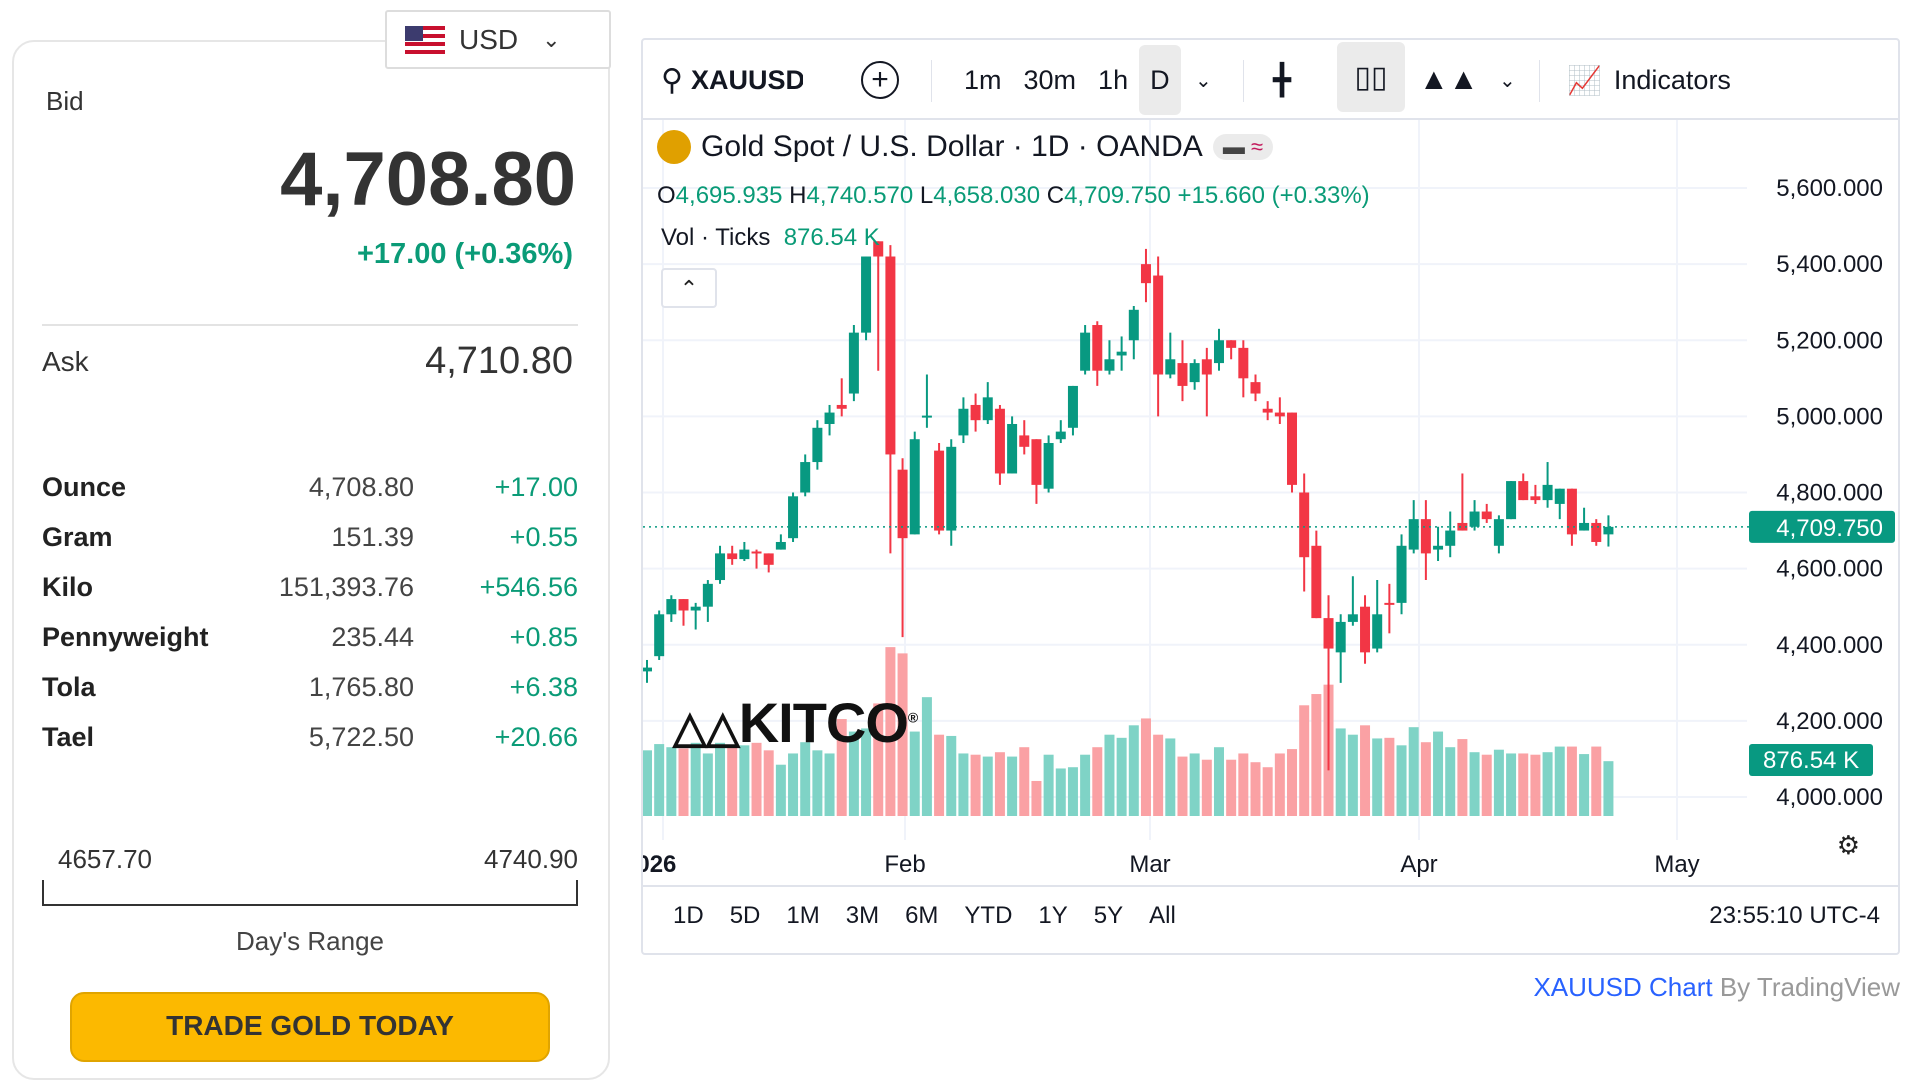  I want to click on y-tick-label: 5,600.000, so click(1829, 188).